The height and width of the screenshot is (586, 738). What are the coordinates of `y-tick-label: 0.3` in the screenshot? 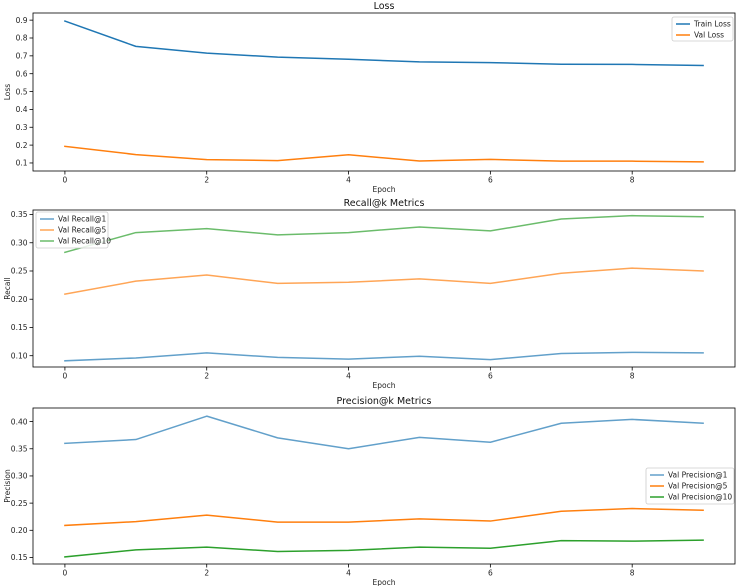 It's located at (22, 127).